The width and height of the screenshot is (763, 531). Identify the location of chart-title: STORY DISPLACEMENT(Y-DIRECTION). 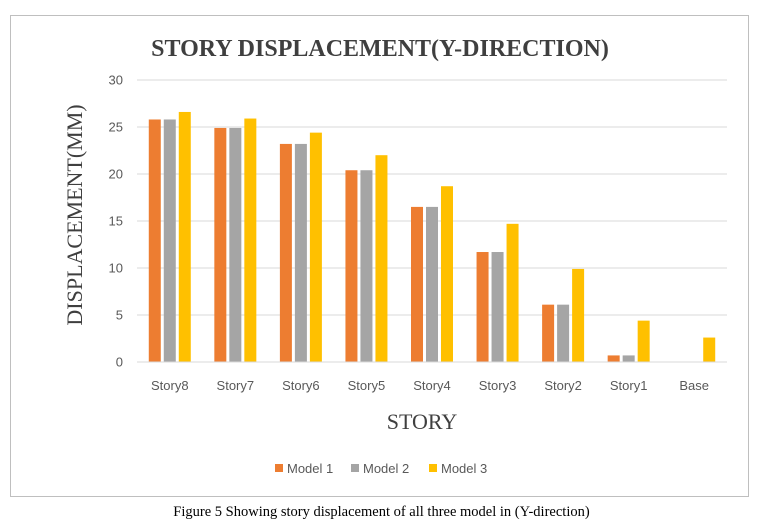
(380, 49).